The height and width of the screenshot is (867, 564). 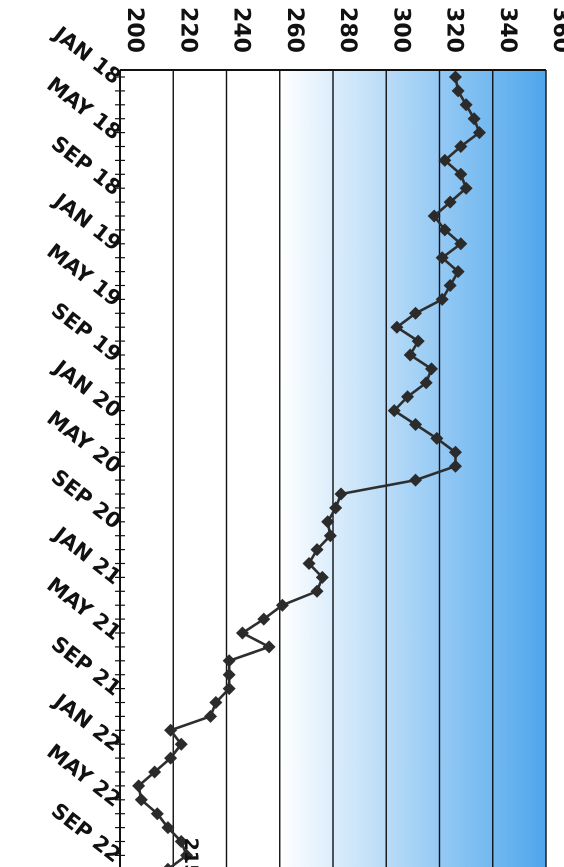 I want to click on value-tick-label: 360, so click(x=556, y=30).